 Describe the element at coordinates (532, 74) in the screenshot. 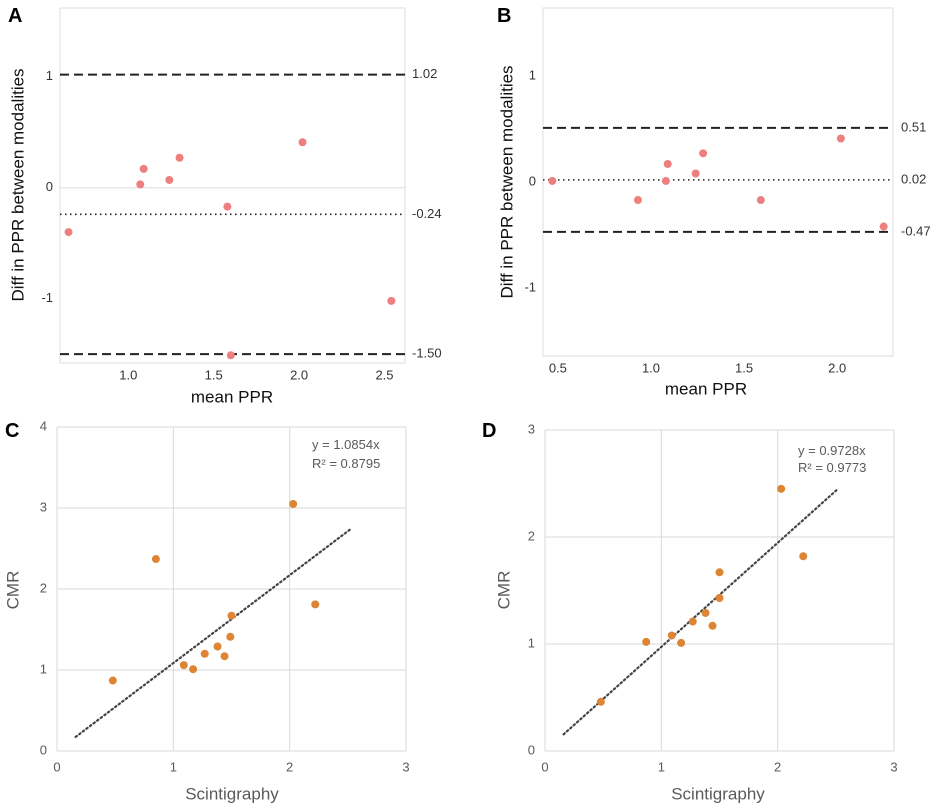

I see `panel-b-ytick-label: 1` at that location.